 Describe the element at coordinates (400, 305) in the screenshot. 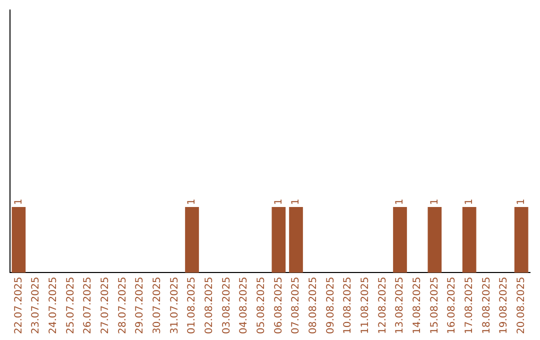

I see `x-tick-label: 13.08.2025` at that location.